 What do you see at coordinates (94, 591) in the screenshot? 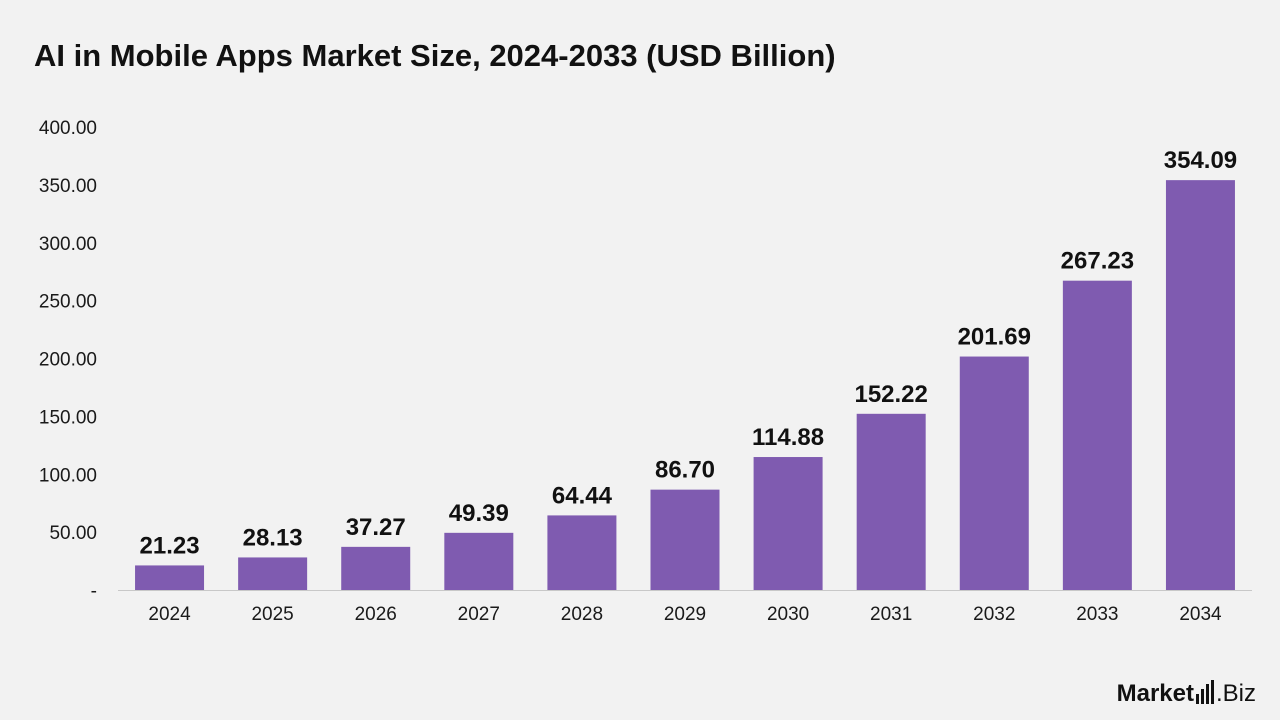
I see `y-tick-label: -` at bounding box center [94, 591].